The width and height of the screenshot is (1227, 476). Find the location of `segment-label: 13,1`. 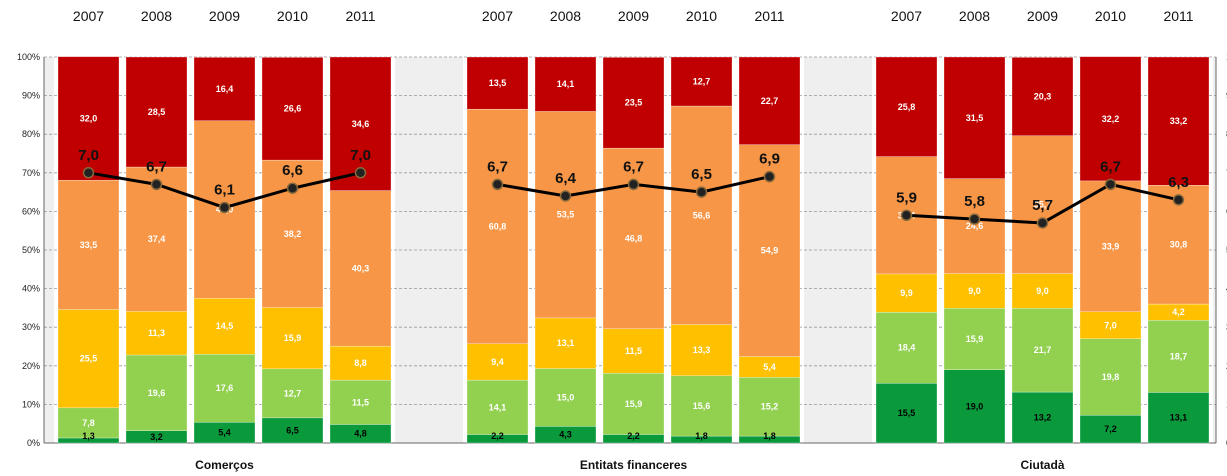

segment-label: 13,1 is located at coordinates (1179, 418).